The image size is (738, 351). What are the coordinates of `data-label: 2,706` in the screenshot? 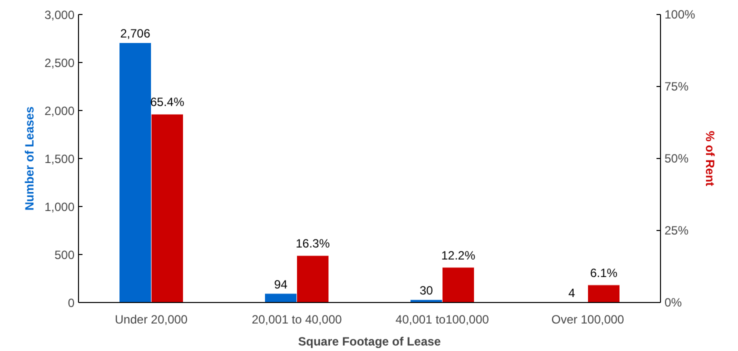 It's located at (135, 33).